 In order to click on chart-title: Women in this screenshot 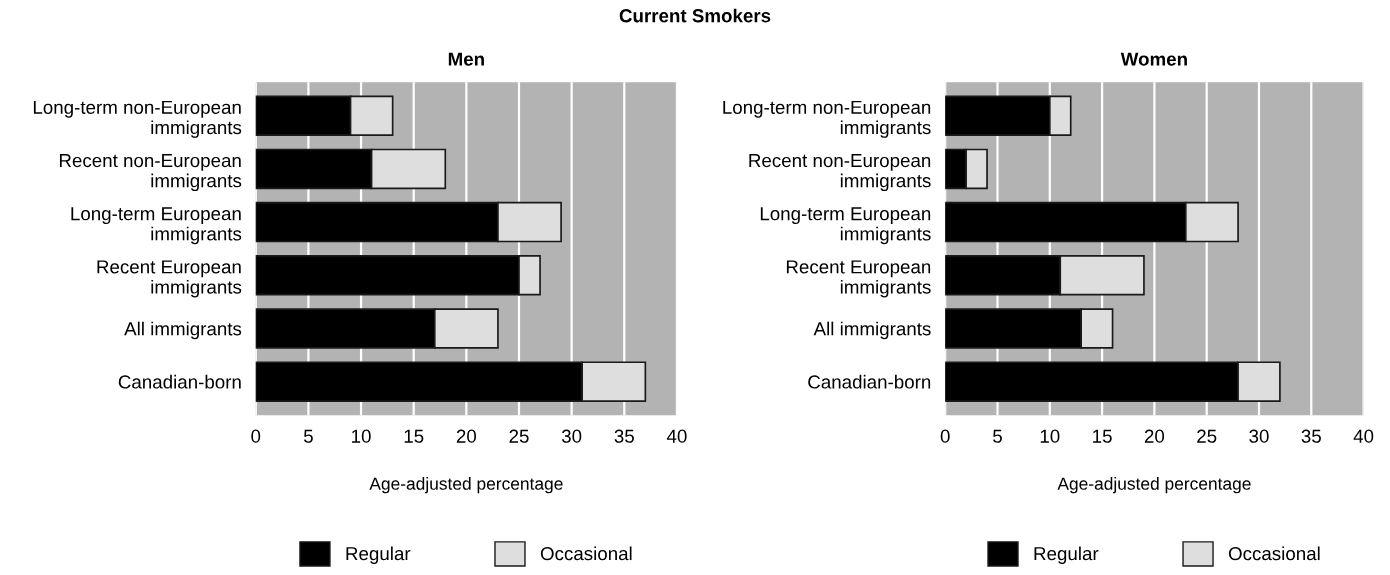, I will do `click(1153, 59)`.